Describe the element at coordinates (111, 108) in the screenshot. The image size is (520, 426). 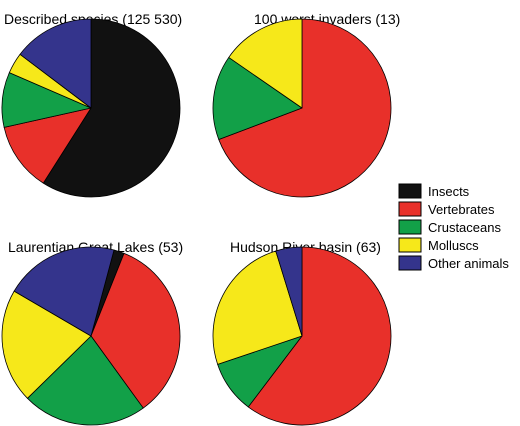
I see `pie-slice-insects` at that location.